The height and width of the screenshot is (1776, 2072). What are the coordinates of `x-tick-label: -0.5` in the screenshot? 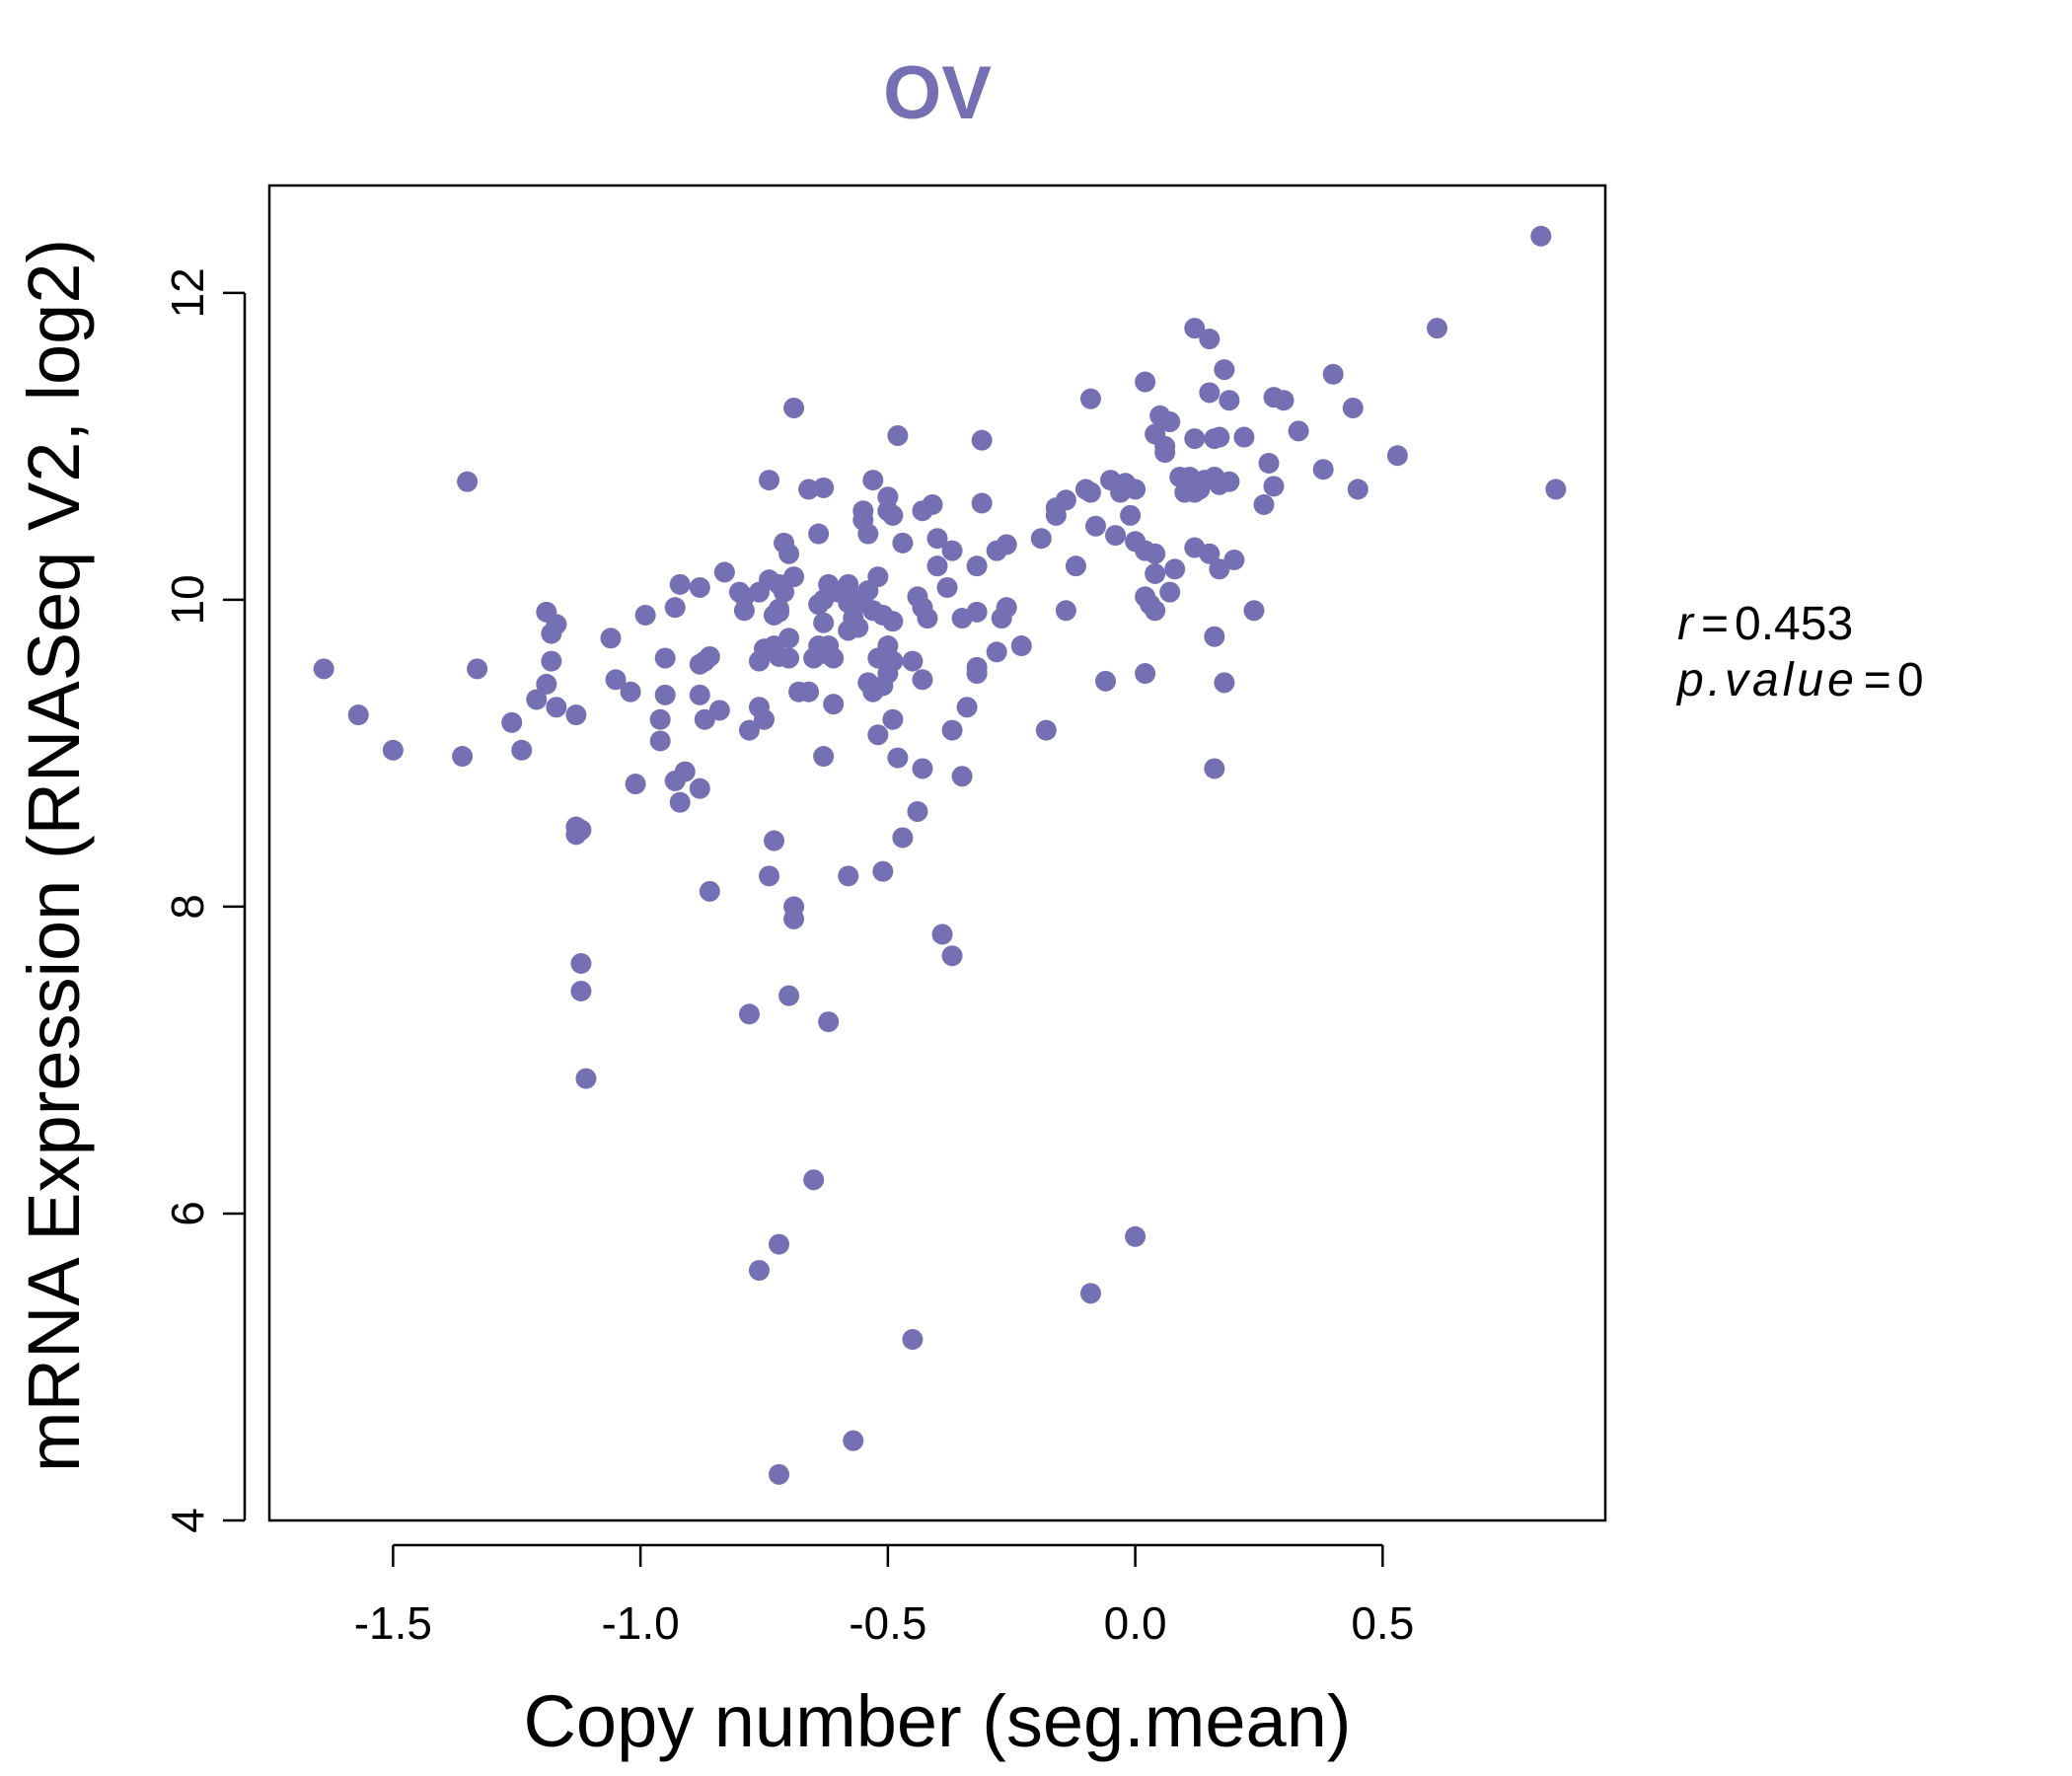 It's located at (888, 1623).